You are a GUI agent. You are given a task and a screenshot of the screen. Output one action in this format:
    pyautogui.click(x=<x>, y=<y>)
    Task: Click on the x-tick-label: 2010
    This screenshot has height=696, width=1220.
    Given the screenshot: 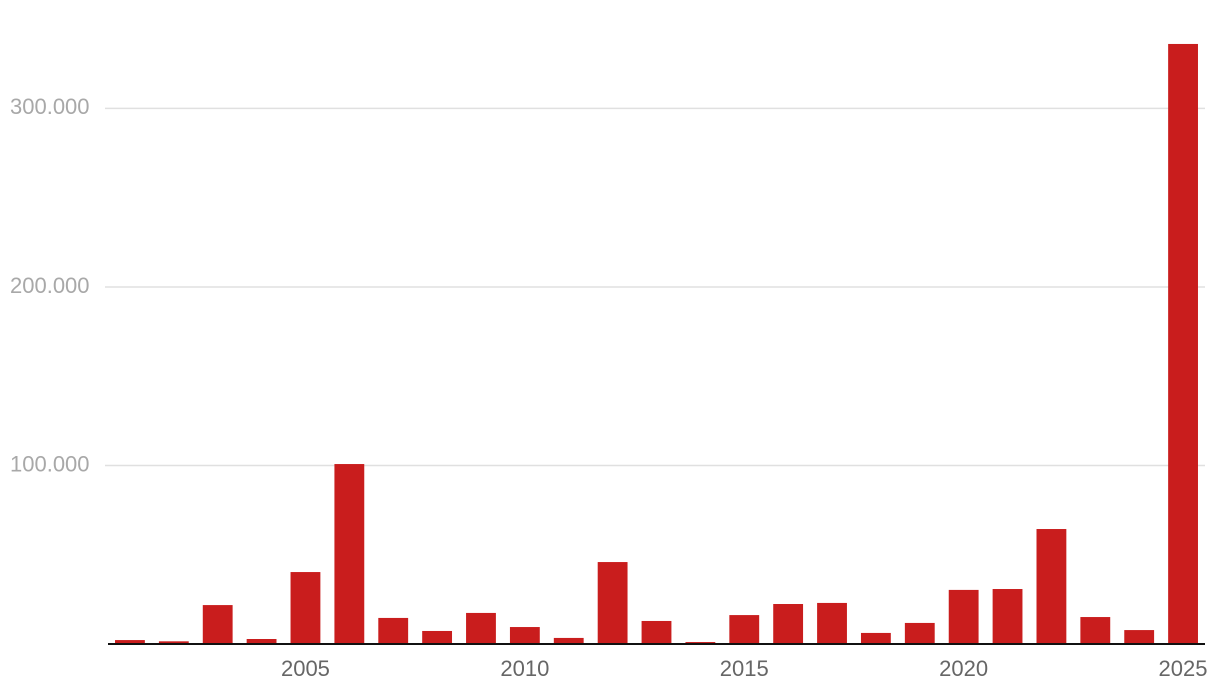 What is the action you would take?
    pyautogui.click(x=524, y=668)
    